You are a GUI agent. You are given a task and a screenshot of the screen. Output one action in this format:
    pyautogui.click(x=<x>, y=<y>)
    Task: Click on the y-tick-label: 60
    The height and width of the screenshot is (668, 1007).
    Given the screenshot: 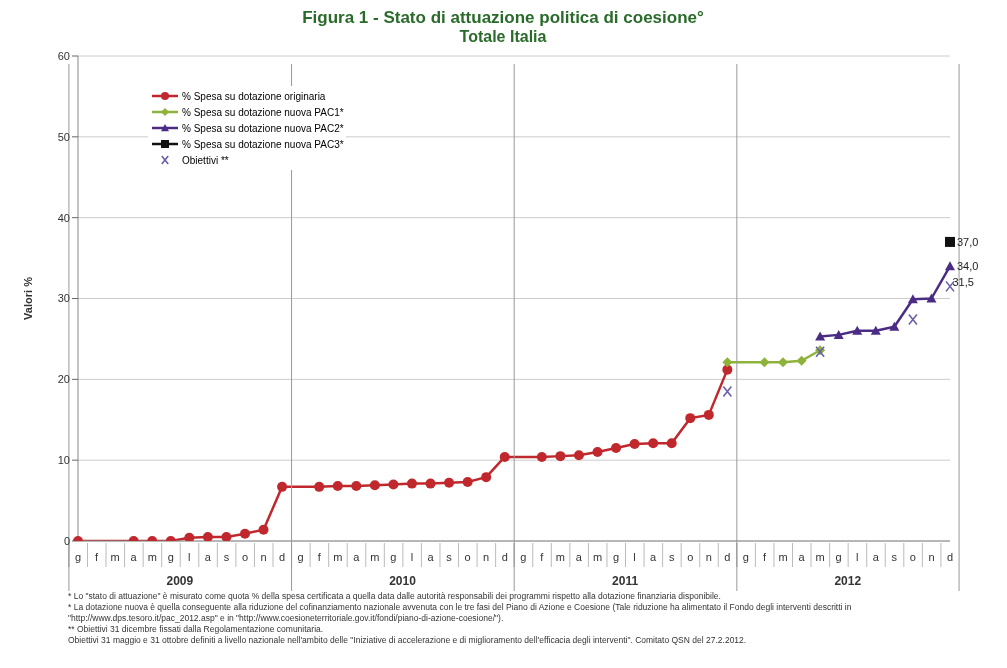 What is the action you would take?
    pyautogui.click(x=63, y=55)
    